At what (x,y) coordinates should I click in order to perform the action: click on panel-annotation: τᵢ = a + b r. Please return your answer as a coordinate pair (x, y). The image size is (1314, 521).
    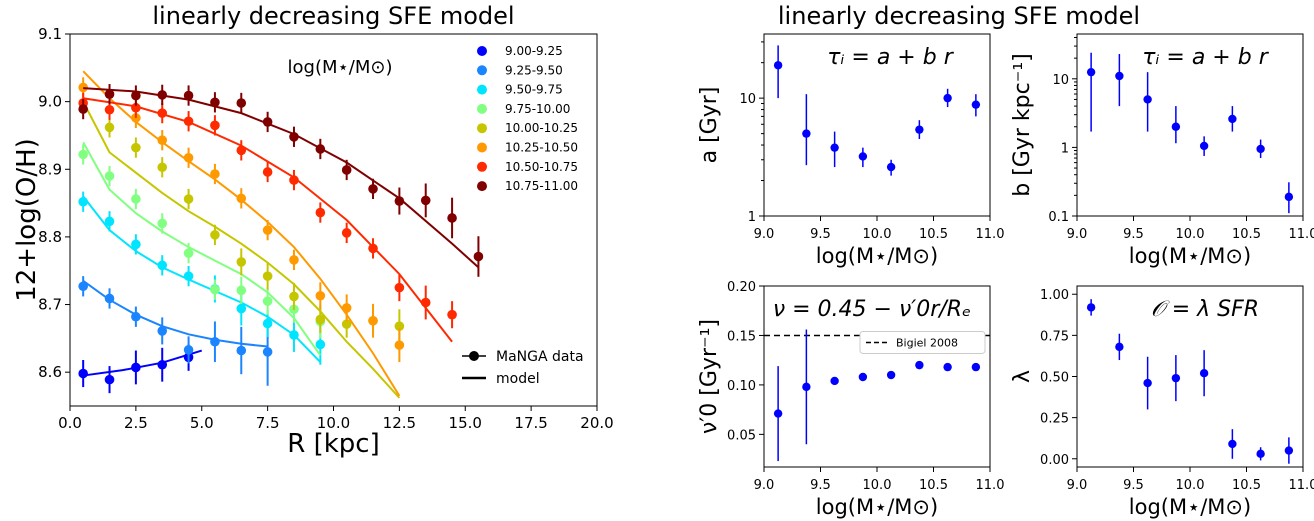
    Looking at the image, I should click on (890, 57).